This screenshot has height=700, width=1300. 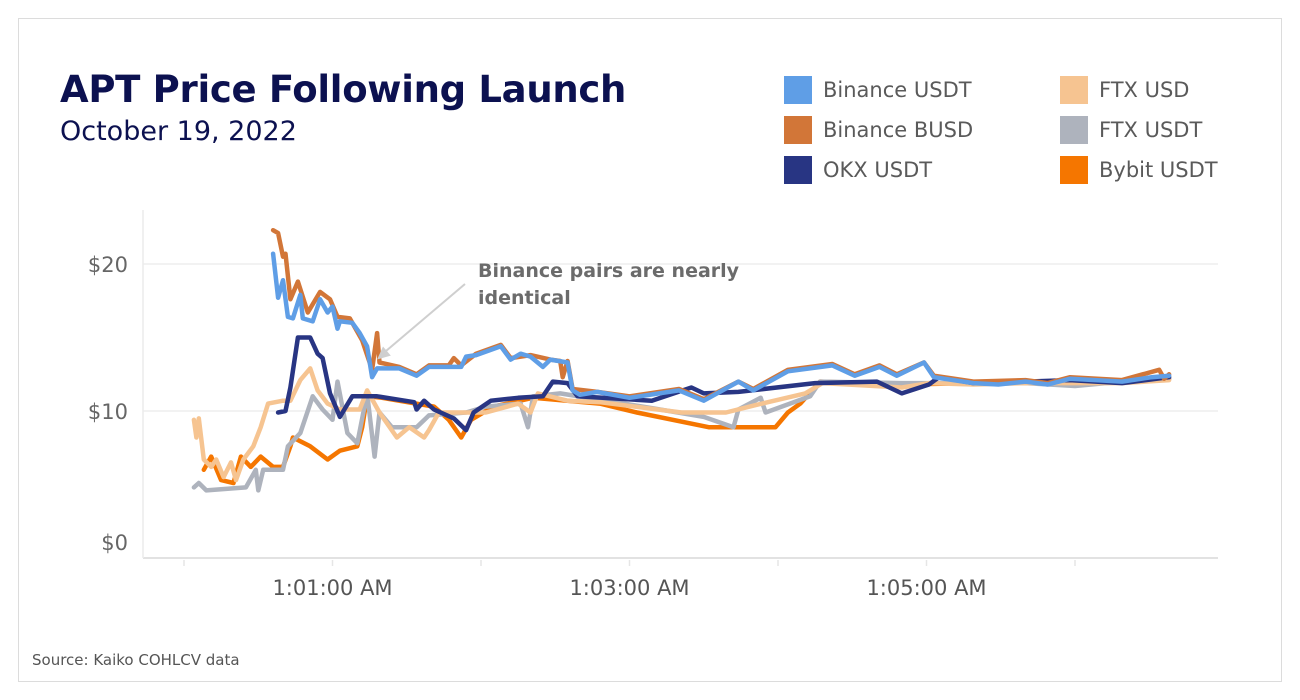 What do you see at coordinates (629, 588) in the screenshot?
I see `x-tick-label: 1:03:00 AM` at bounding box center [629, 588].